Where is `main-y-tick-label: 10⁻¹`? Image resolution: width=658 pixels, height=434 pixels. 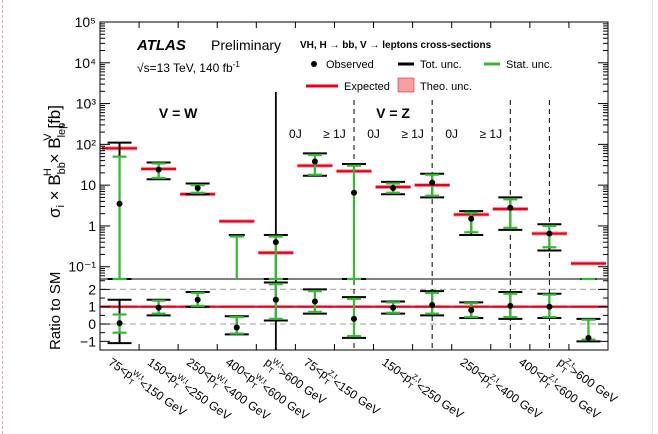
main-y-tick-label: 10⁻¹ is located at coordinates (82, 267).